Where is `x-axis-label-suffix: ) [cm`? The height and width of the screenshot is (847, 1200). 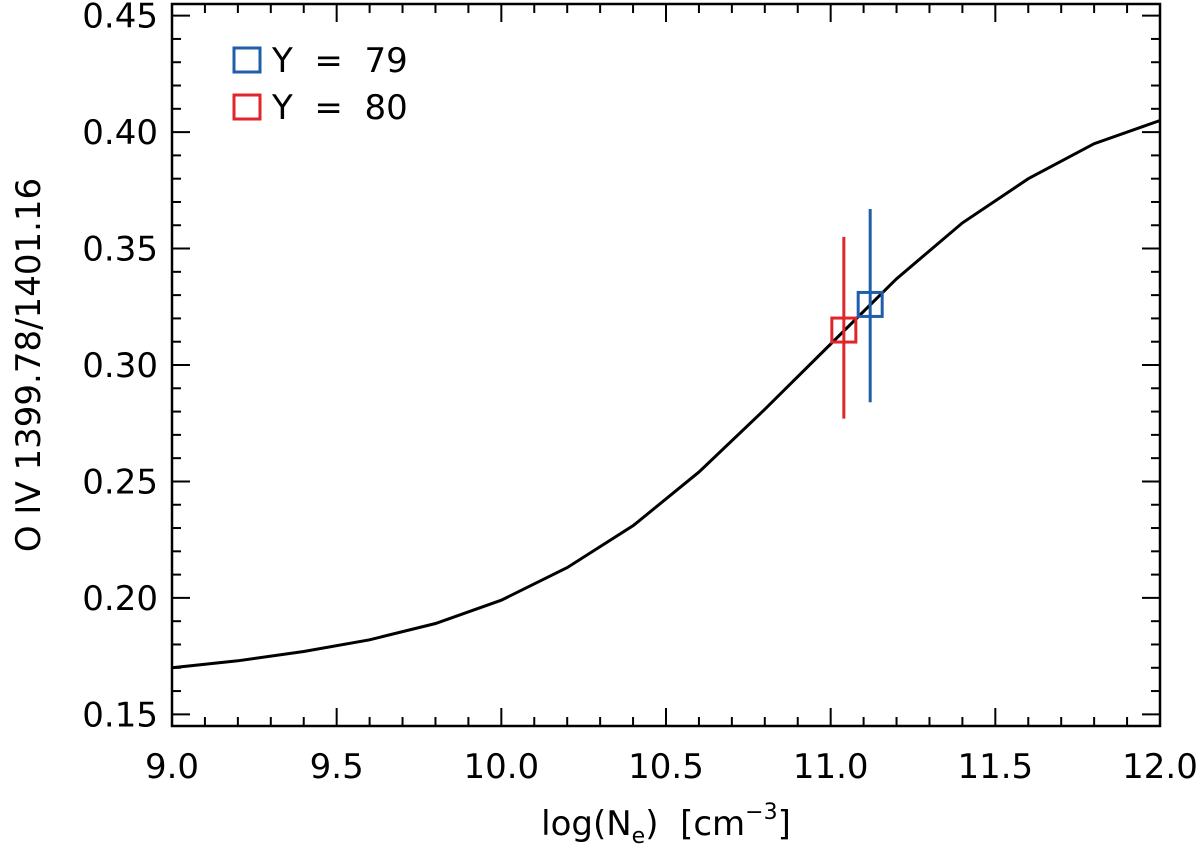
x-axis-label-suffix: ) [cm is located at coordinates (695, 824).